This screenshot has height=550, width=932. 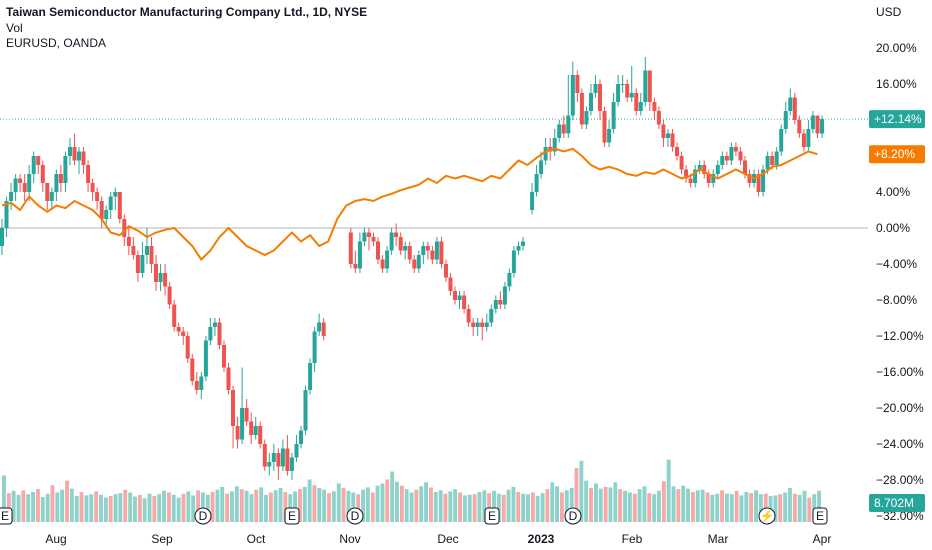 I want to click on event-markers: E D E D E D ⚡ E, so click(x=414, y=516).